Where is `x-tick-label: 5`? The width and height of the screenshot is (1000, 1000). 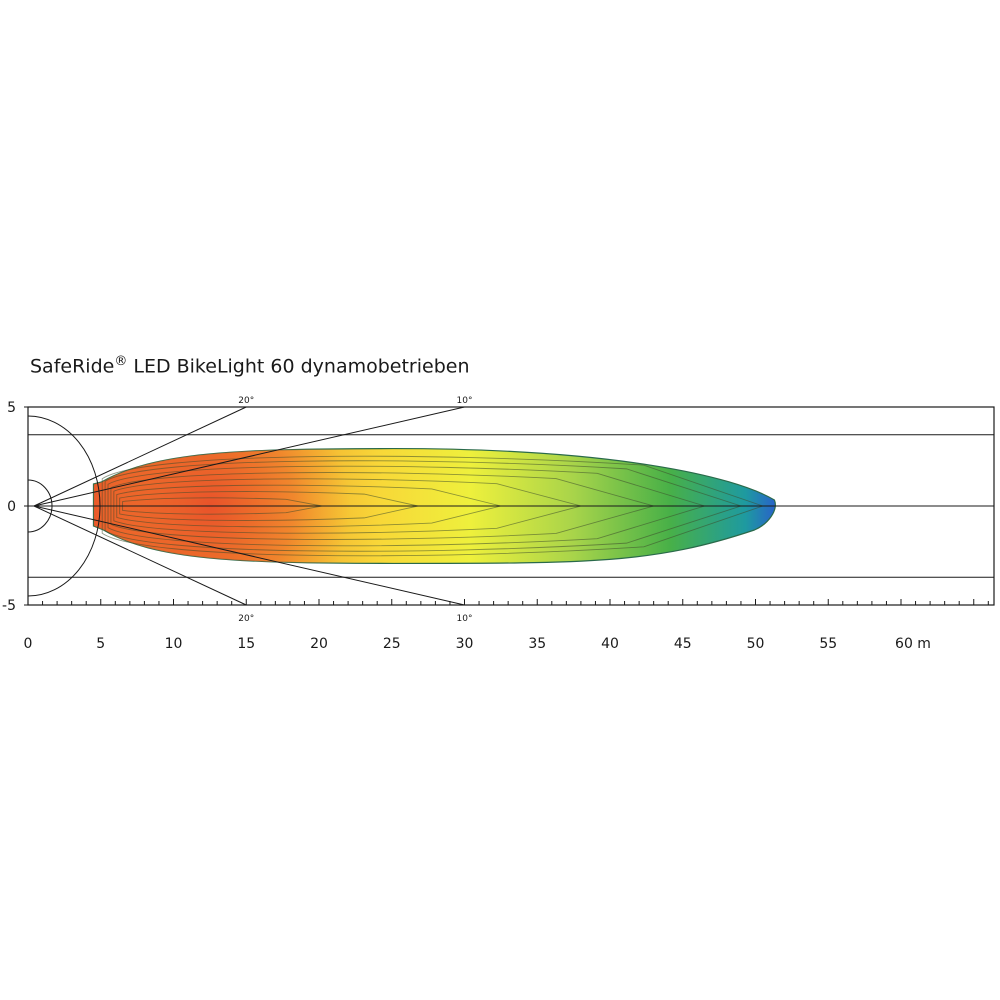 x-tick-label: 5 is located at coordinates (100, 644).